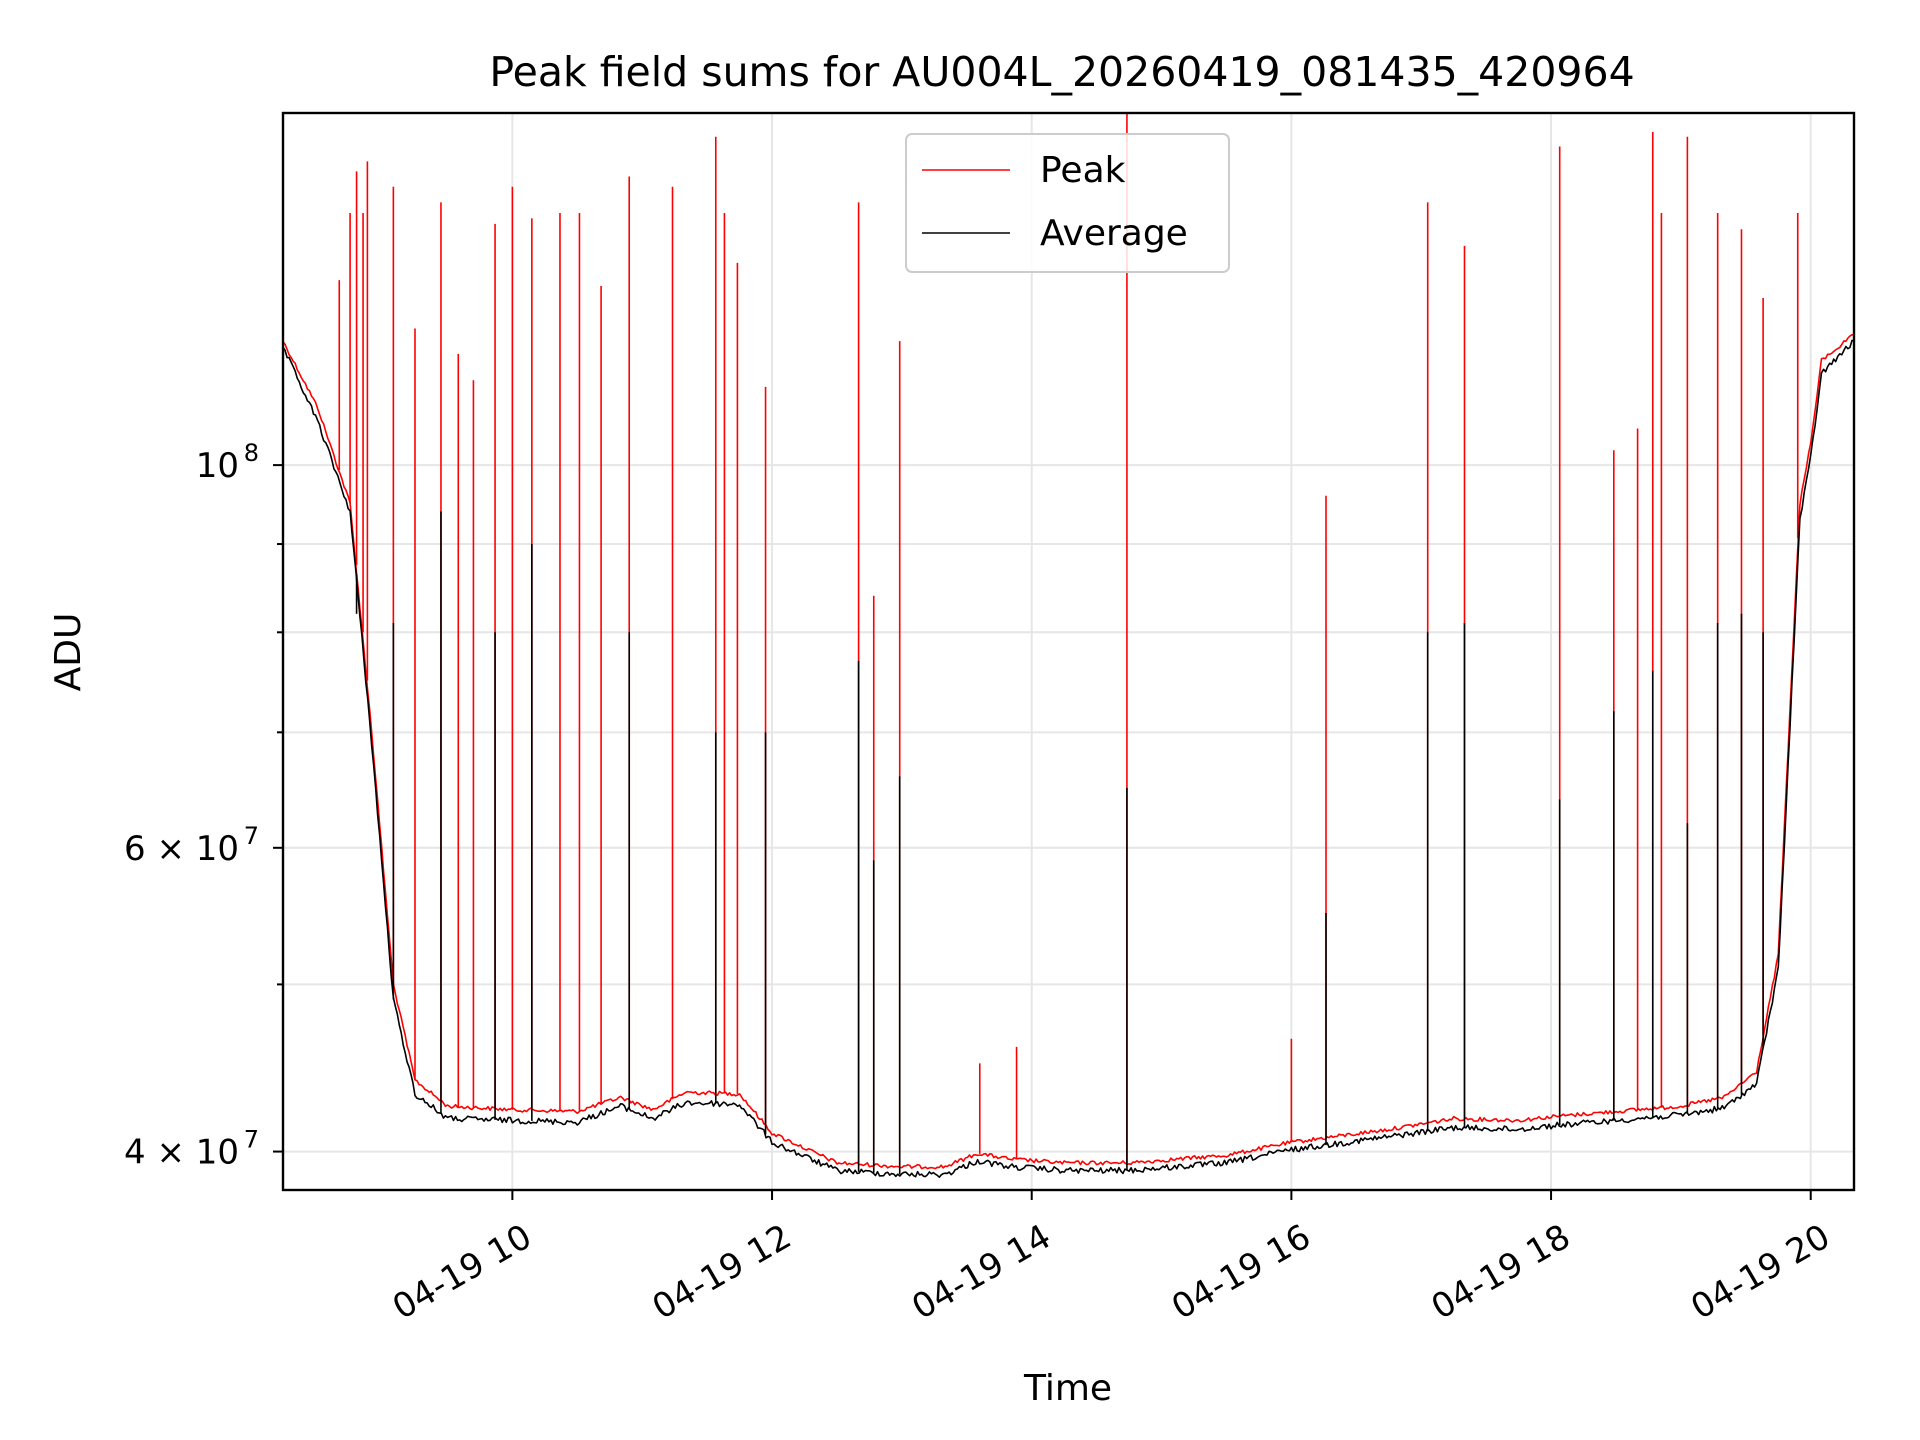 This screenshot has height=1440, width=1920. What do you see at coordinates (1114, 233) in the screenshot?
I see `legend-label-average: Average` at bounding box center [1114, 233].